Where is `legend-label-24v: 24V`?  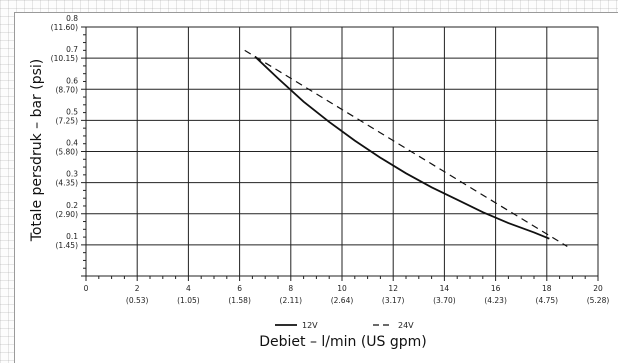
legend-label-24v: 24V is located at coordinates (406, 325).